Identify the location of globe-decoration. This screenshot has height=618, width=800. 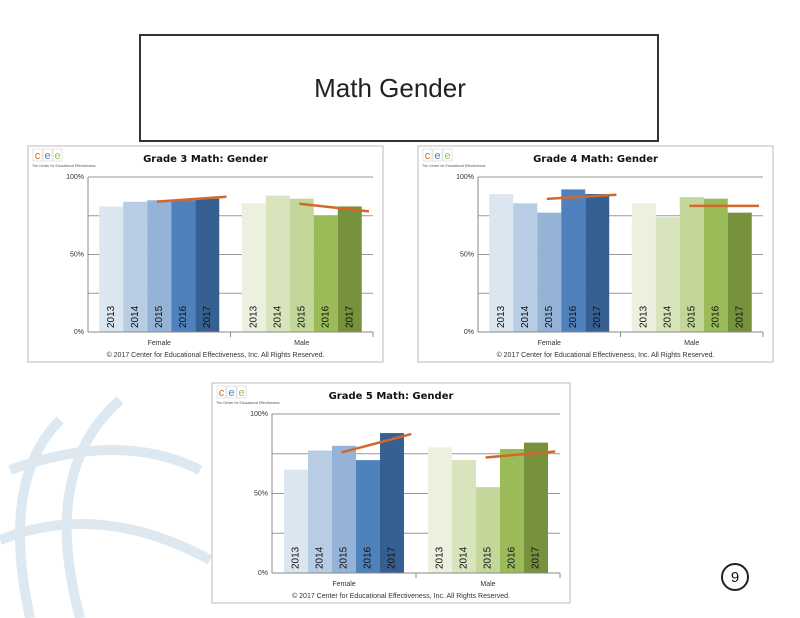
(106, 507).